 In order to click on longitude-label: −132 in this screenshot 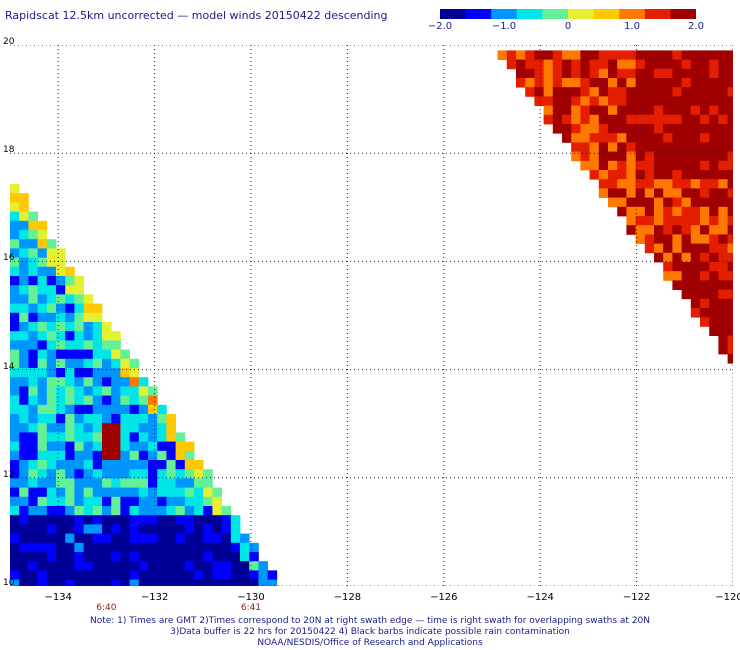, I will do `click(154, 597)`.